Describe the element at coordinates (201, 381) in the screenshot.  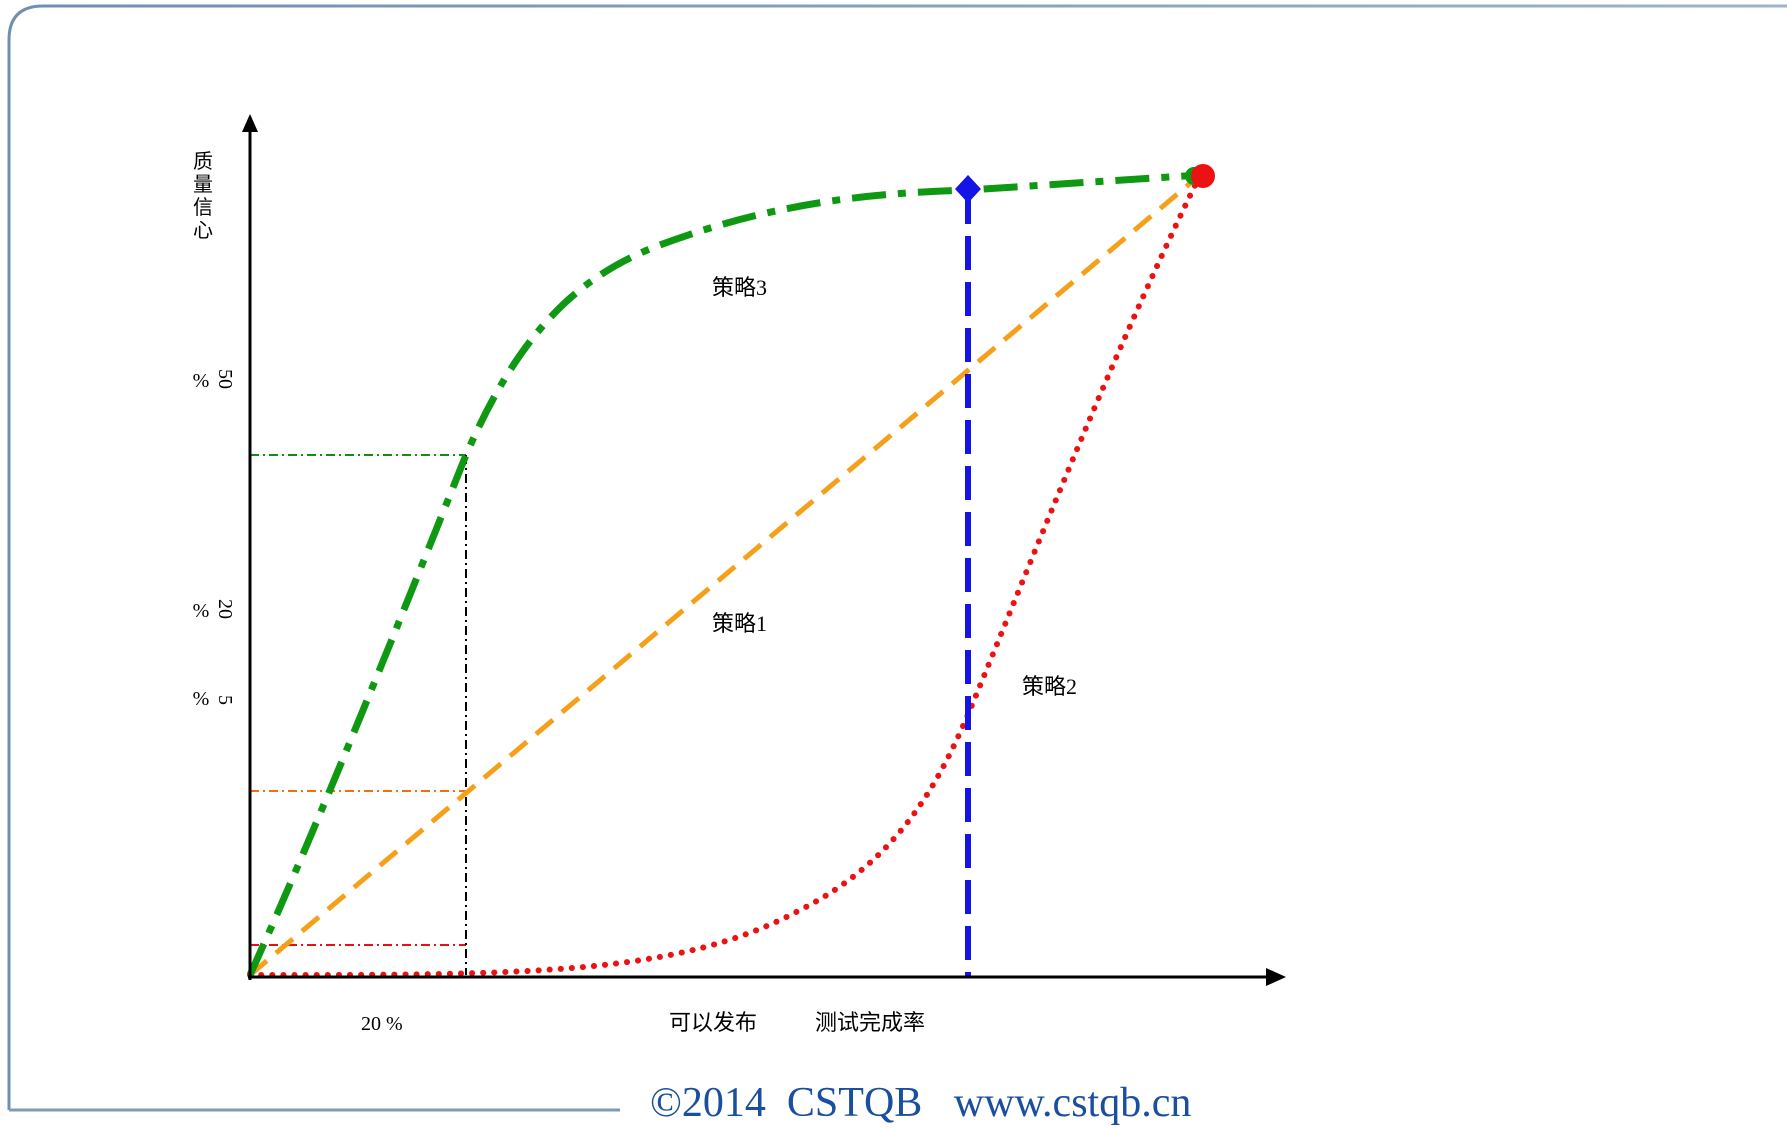
I see `y-tick-50-unit: %` at that location.